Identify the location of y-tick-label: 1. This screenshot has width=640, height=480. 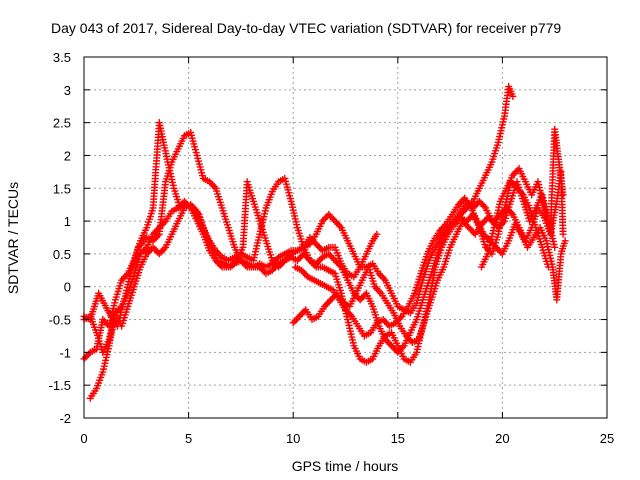
(67, 221).